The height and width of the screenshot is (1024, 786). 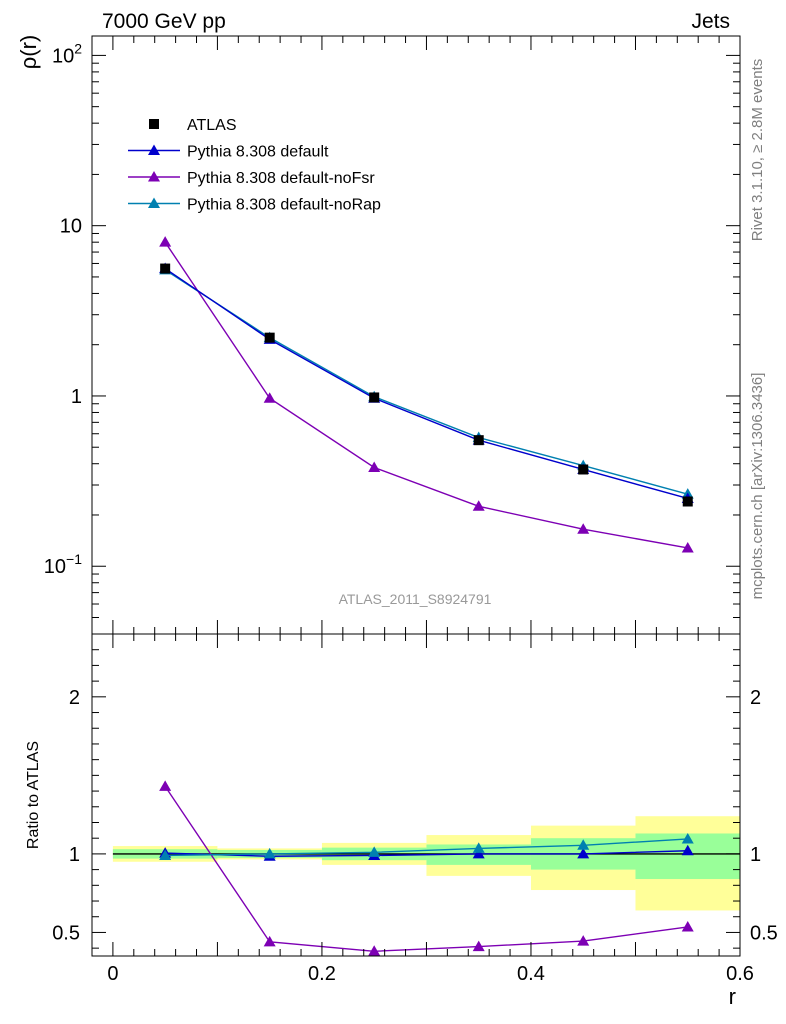 What do you see at coordinates (74, 855) in the screenshot?
I see `ratio-y-tick-label: 1` at bounding box center [74, 855].